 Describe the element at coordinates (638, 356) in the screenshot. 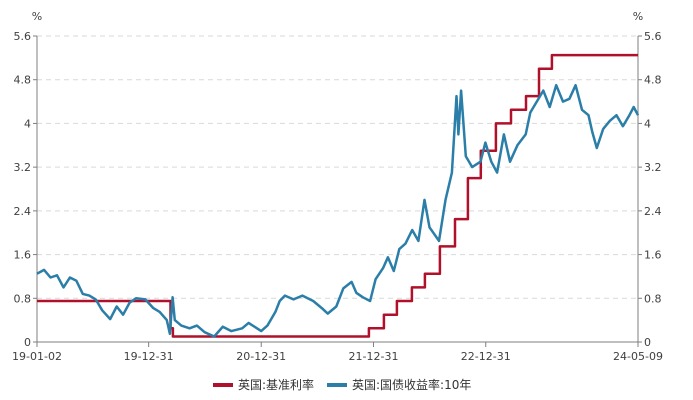

I see `x-tick-label: 24-05-09` at that location.